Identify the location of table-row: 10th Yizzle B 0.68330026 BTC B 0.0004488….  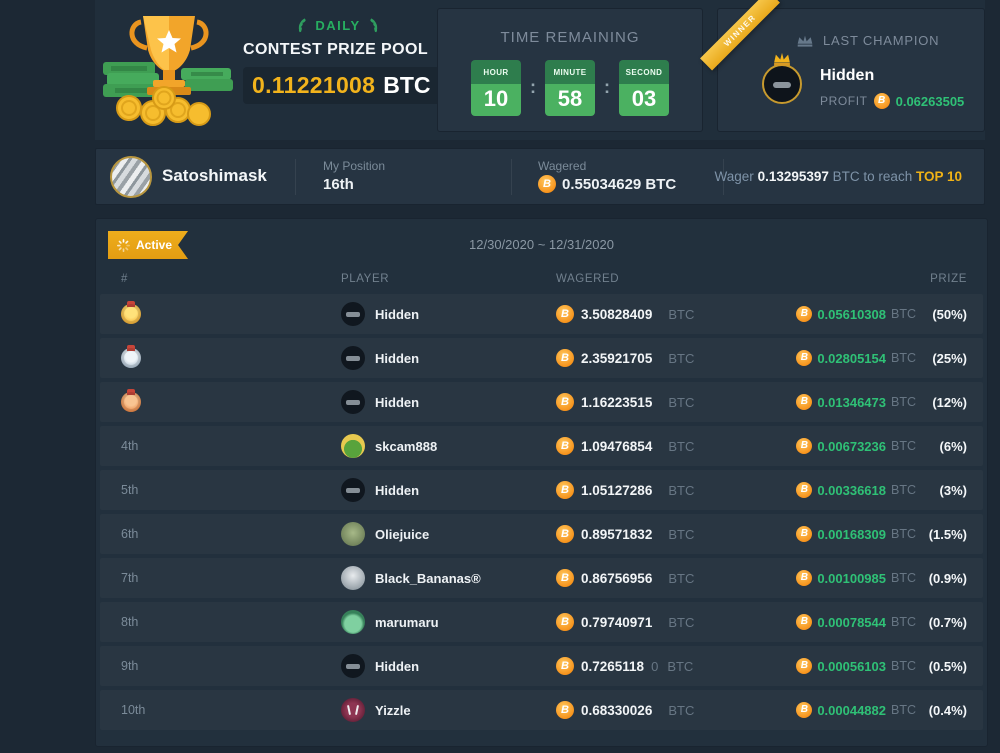
(541, 710).